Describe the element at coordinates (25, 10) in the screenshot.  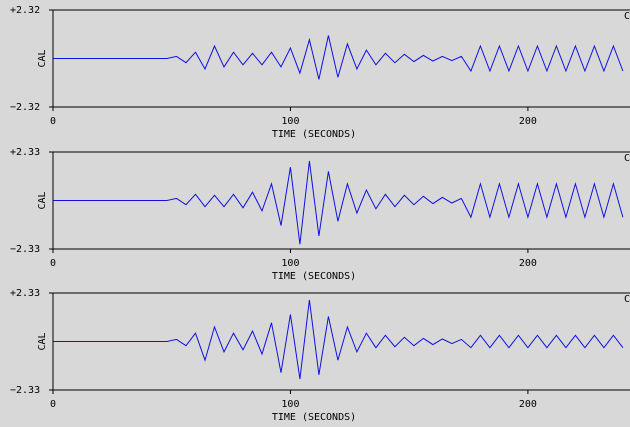
I see `y-tick-label: +2.32` at that location.